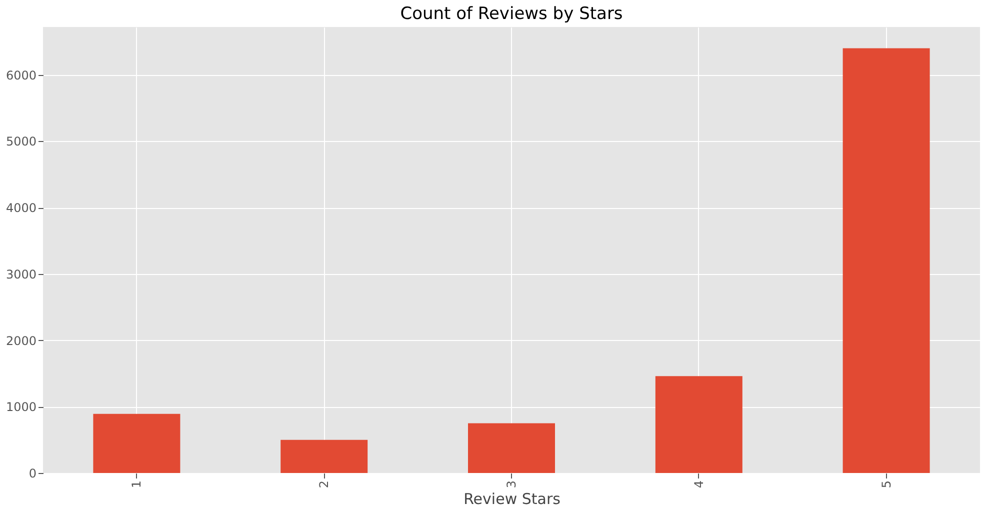 The image size is (994, 521). Describe the element at coordinates (137, 484) in the screenshot. I see `x-tick-label: 1` at that location.